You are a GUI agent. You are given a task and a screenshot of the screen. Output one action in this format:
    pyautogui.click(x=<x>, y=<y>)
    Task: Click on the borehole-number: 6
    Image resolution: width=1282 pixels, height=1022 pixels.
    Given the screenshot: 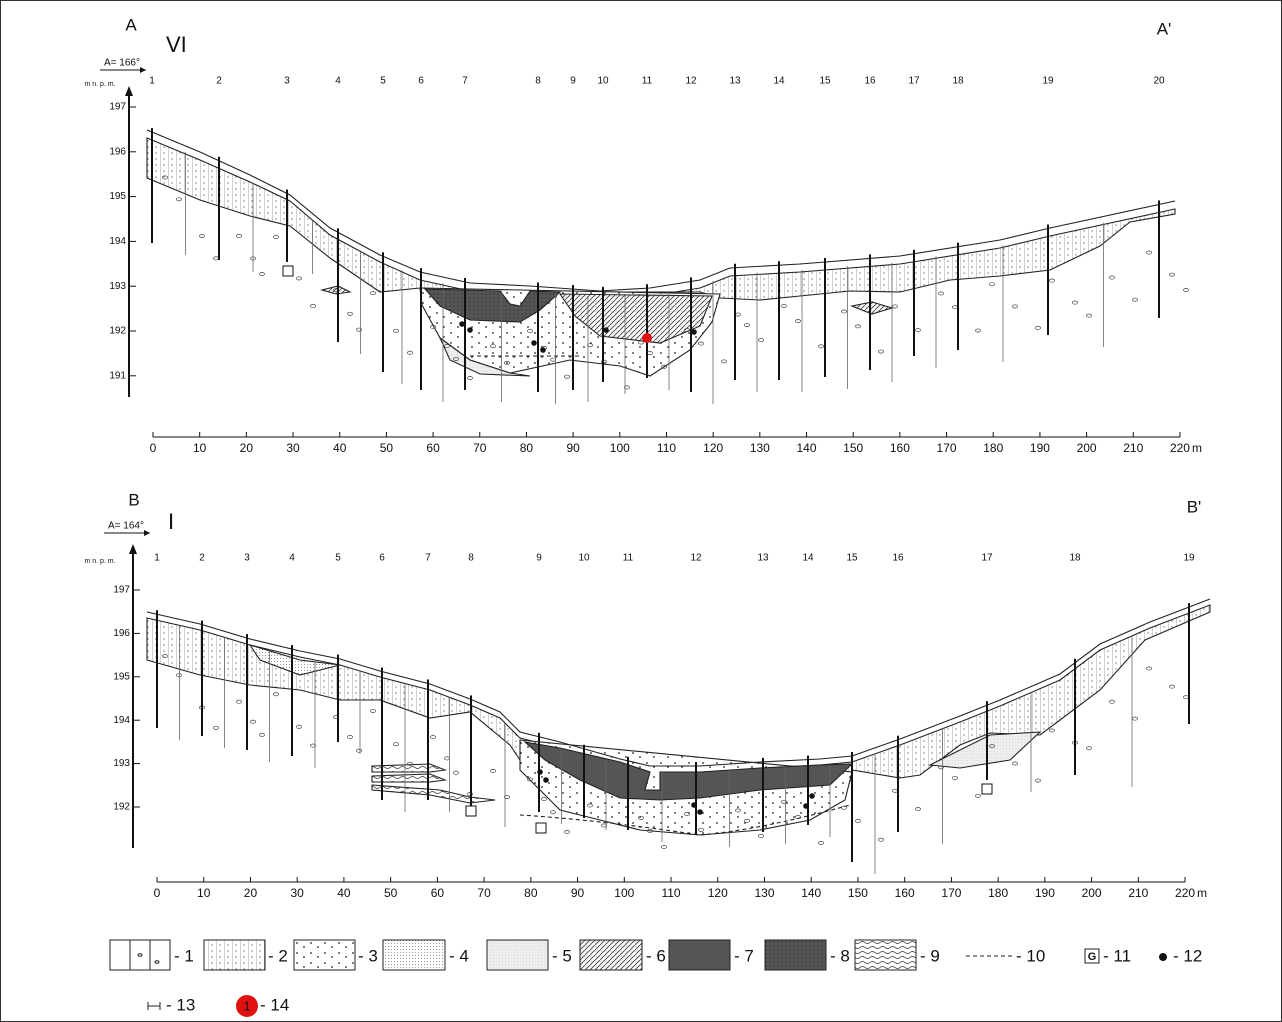 What is the action you would take?
    pyautogui.click(x=421, y=81)
    